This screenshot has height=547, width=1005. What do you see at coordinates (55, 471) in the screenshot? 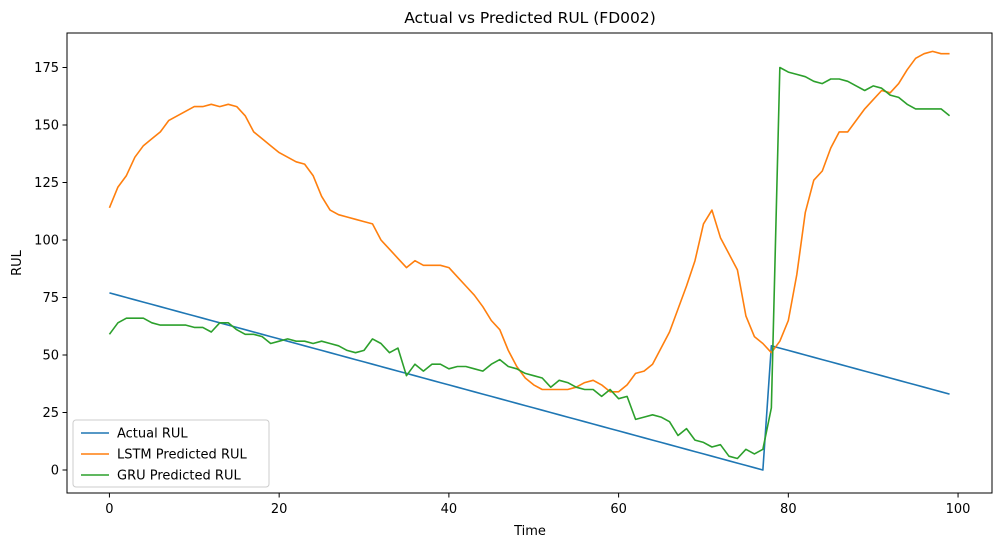
I see `y-tick-label: 0` at bounding box center [55, 471].